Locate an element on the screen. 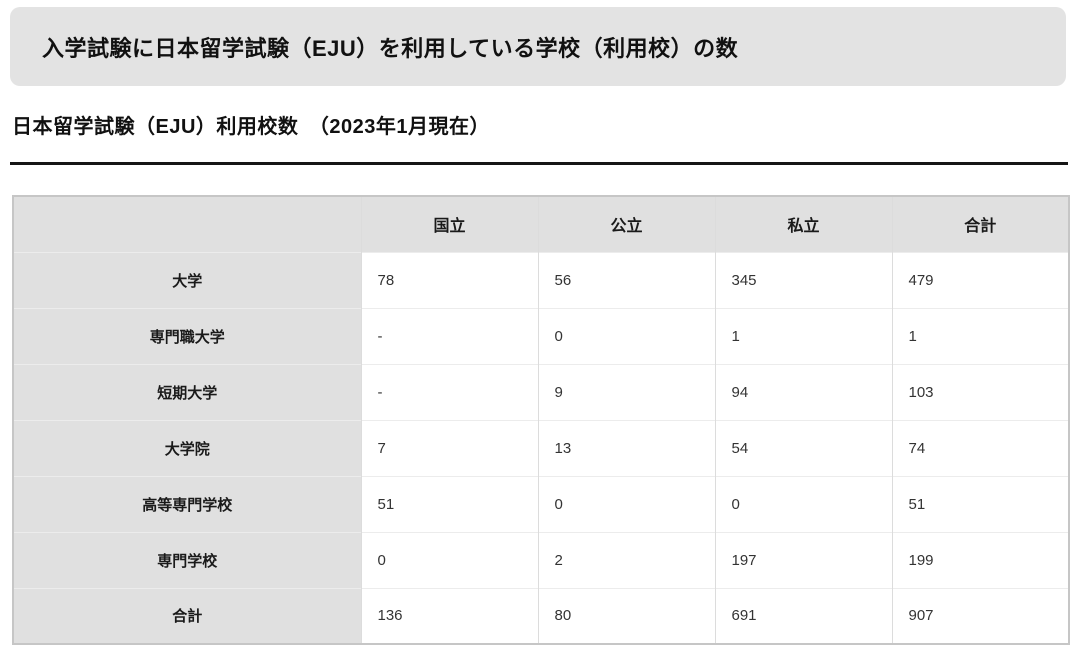 The height and width of the screenshot is (665, 1080). table-cell: 74 is located at coordinates (980, 447).